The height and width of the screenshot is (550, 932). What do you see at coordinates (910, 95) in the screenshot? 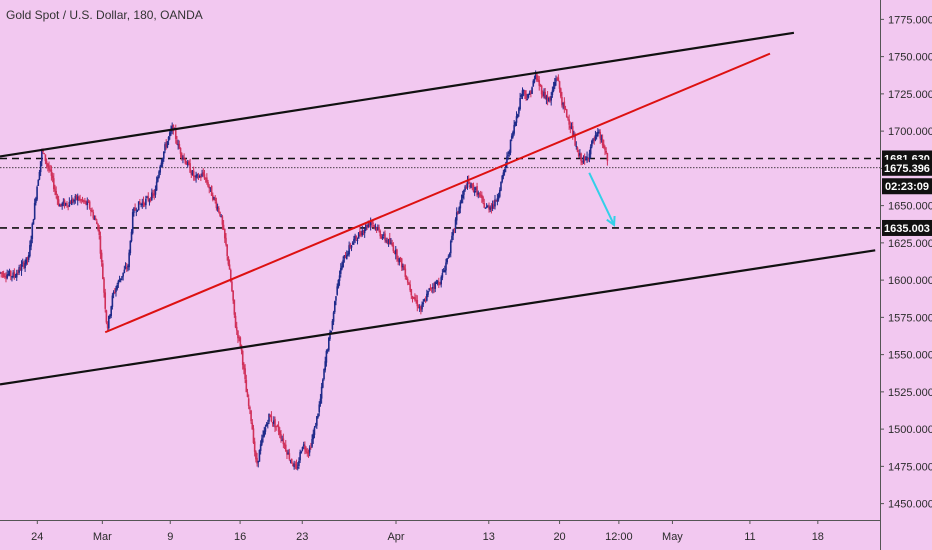
I see `y-tick-label: 1725.000` at bounding box center [910, 95].